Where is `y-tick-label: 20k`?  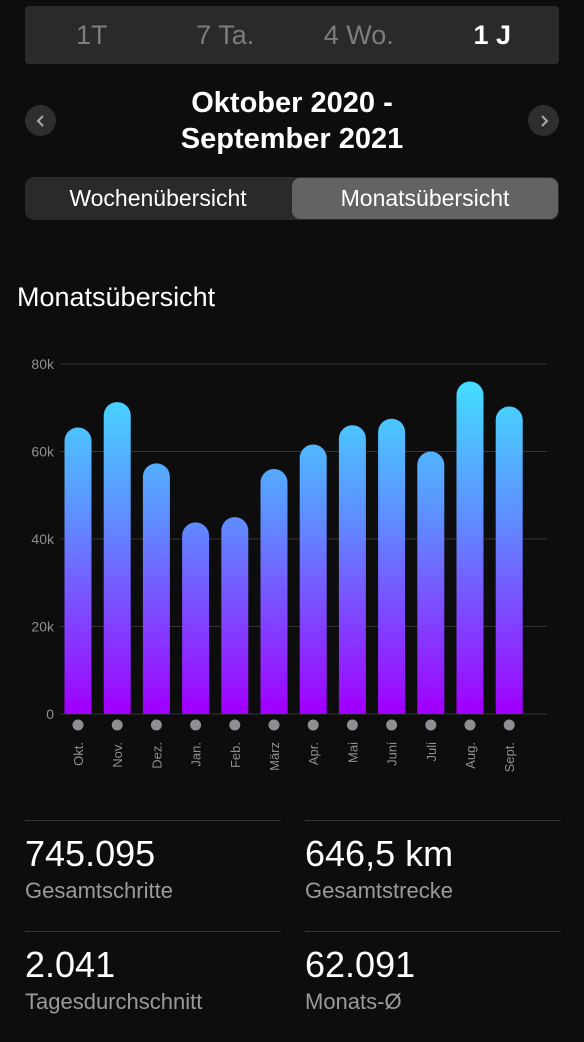 y-tick-label: 20k is located at coordinates (43, 627).